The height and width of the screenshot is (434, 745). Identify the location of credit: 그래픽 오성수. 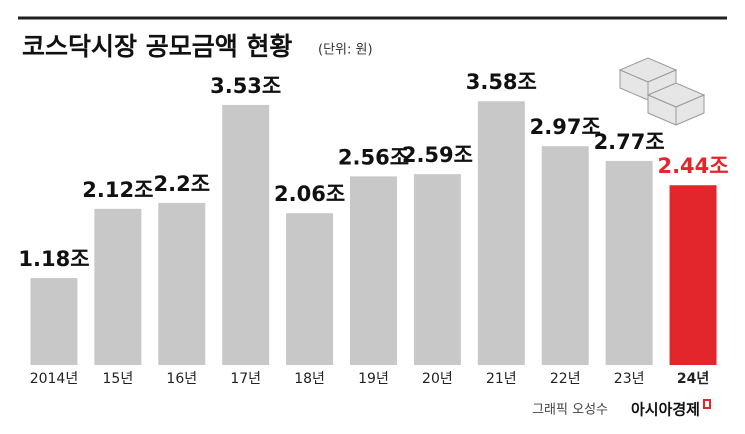
(570, 410).